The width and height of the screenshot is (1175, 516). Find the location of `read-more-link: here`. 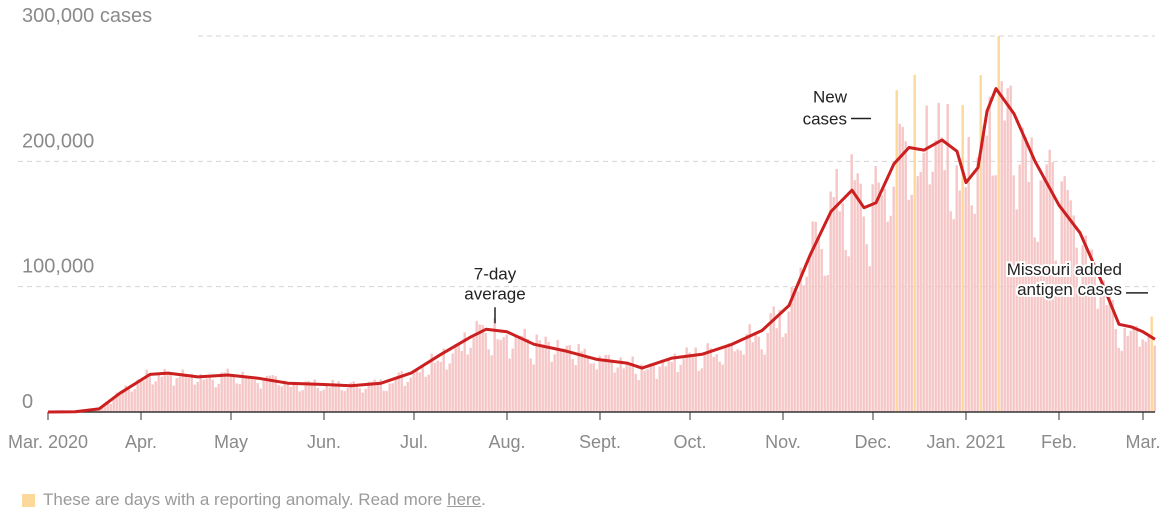

read-more-link: here is located at coordinates (464, 499).